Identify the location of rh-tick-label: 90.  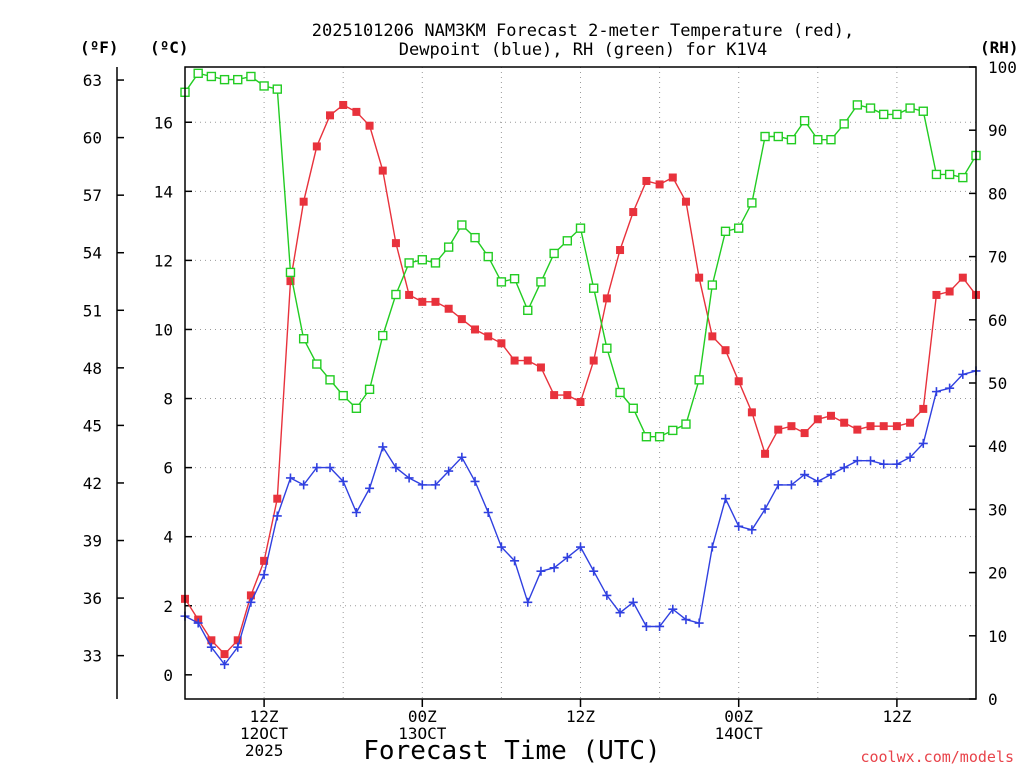
(997, 130).